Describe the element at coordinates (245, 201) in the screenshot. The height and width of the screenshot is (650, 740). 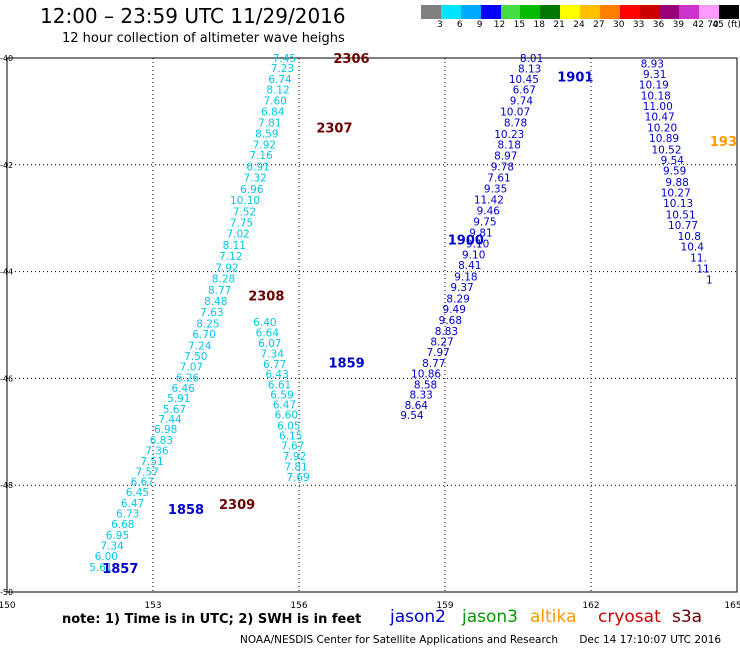
I see `data-point-label: 10.10` at that location.